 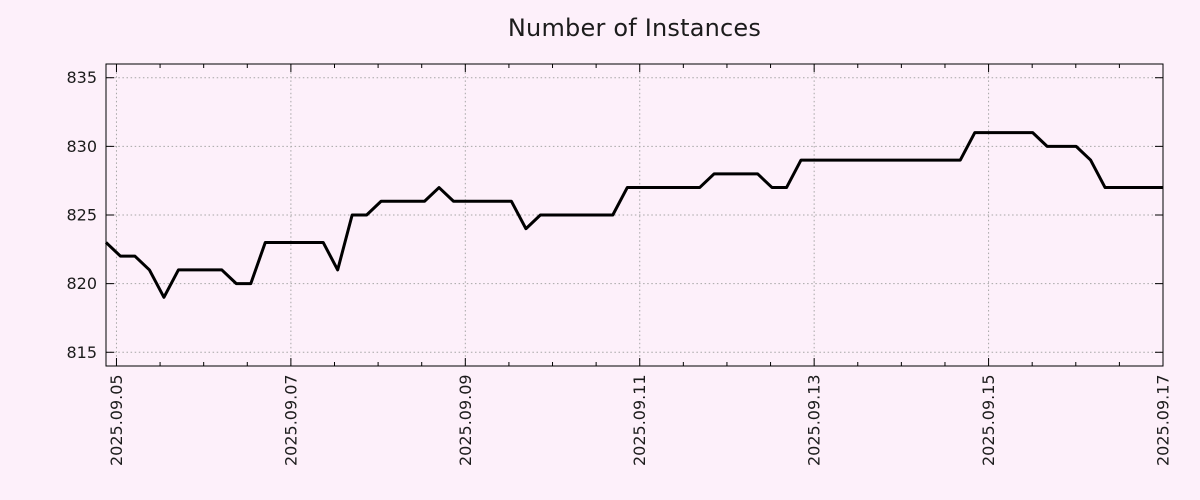 What do you see at coordinates (634, 28) in the screenshot?
I see `chart-title: Number of Instances` at bounding box center [634, 28].